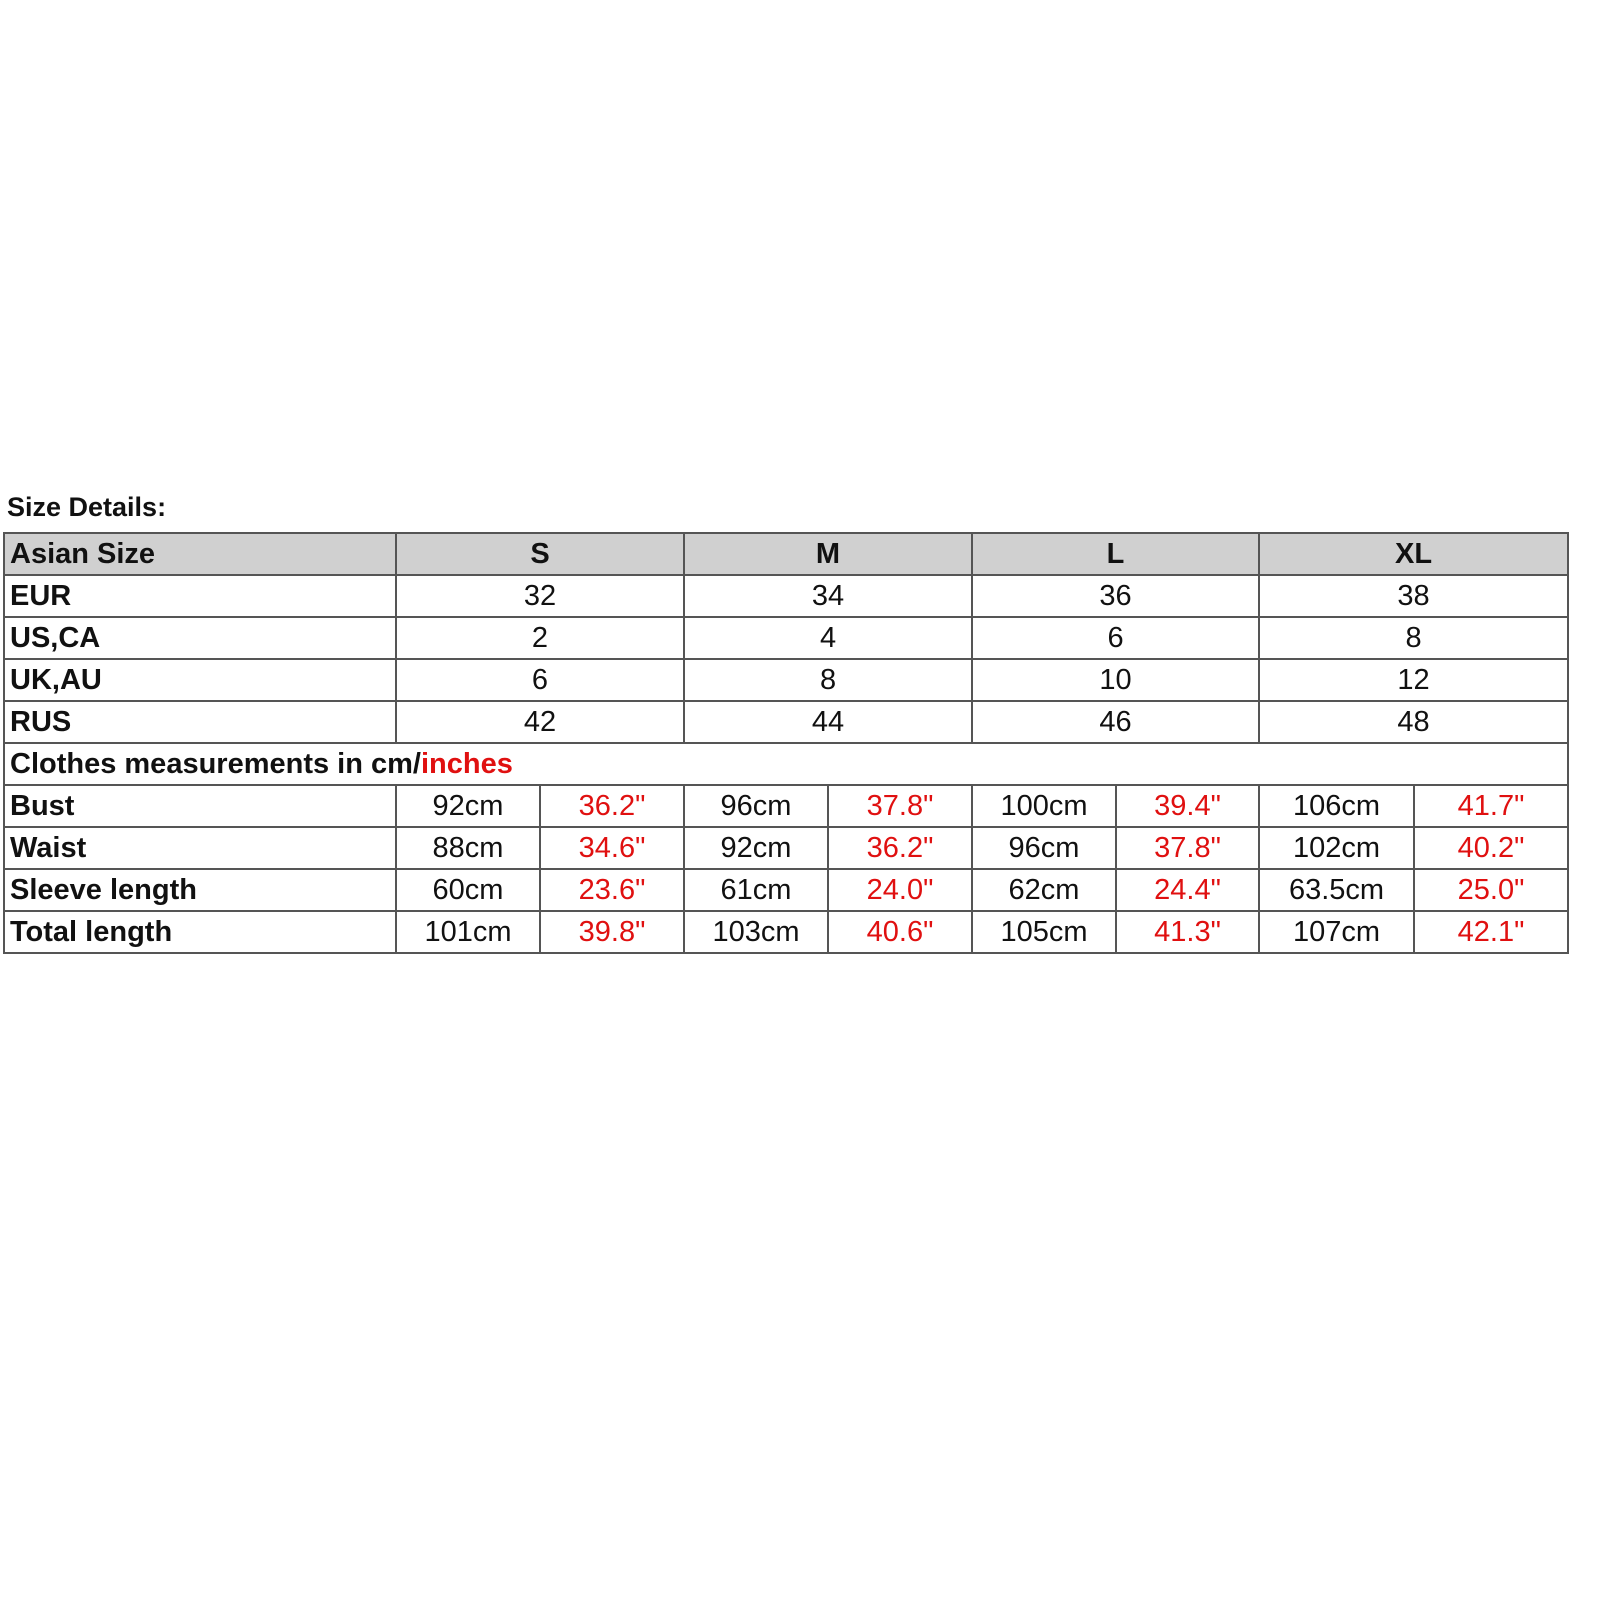 The image size is (1601, 1601). I want to click on inch-value: 41.7", so click(1491, 806).